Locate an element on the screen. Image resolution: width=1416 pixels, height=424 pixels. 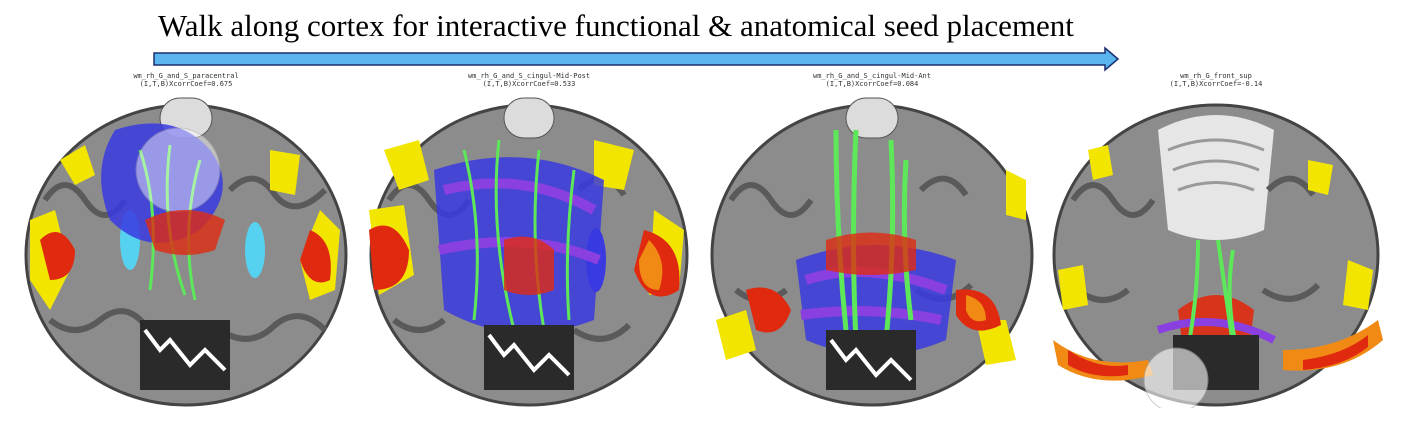
panel-correlation-label: (I,T,B)XcorrCoef=0.533 is located at coordinates (529, 84).